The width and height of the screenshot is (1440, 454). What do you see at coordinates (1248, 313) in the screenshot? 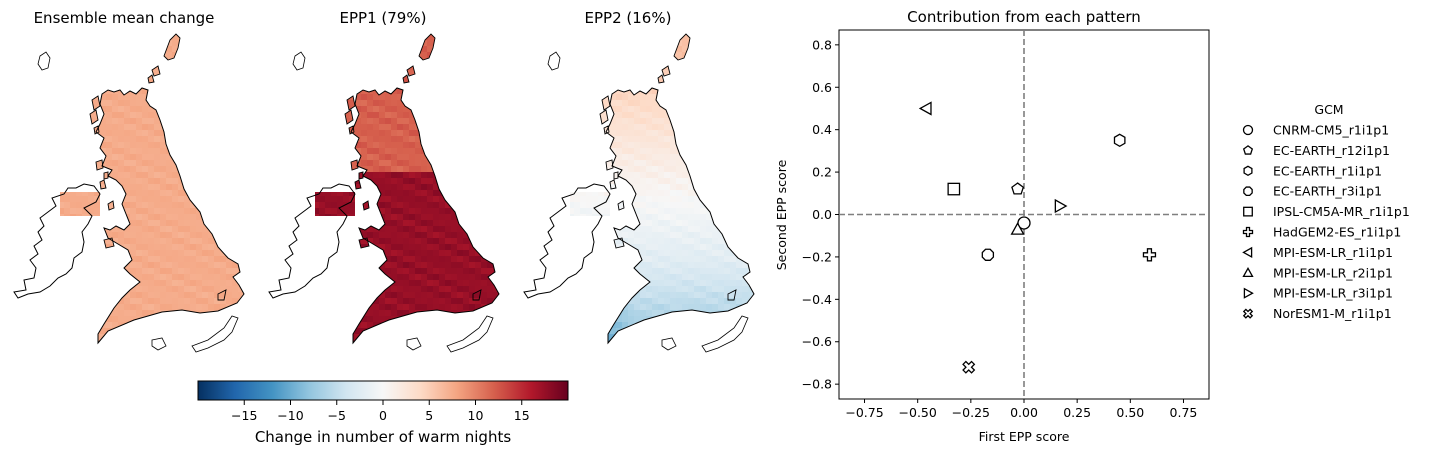
I see `legend-marker-x-filled` at bounding box center [1248, 313].